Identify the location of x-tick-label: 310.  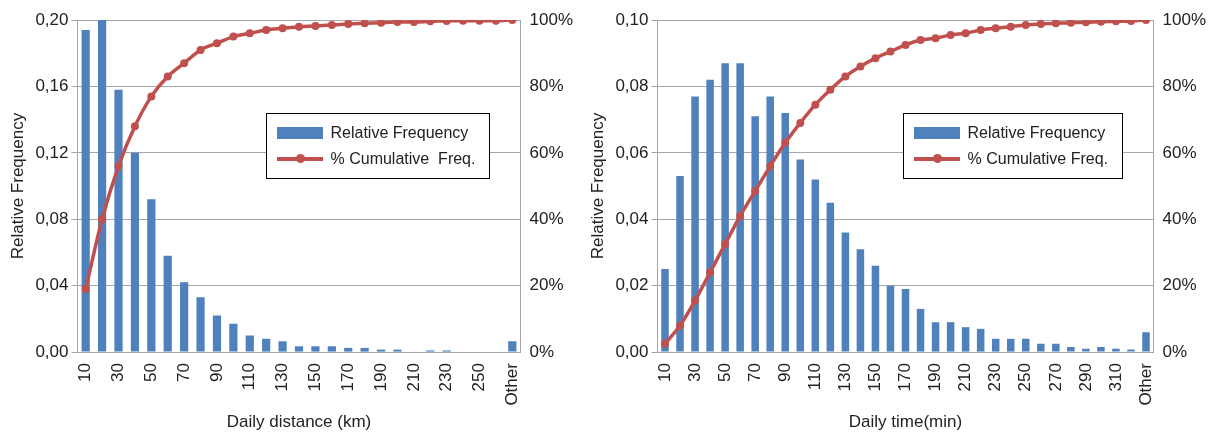
(1115, 377).